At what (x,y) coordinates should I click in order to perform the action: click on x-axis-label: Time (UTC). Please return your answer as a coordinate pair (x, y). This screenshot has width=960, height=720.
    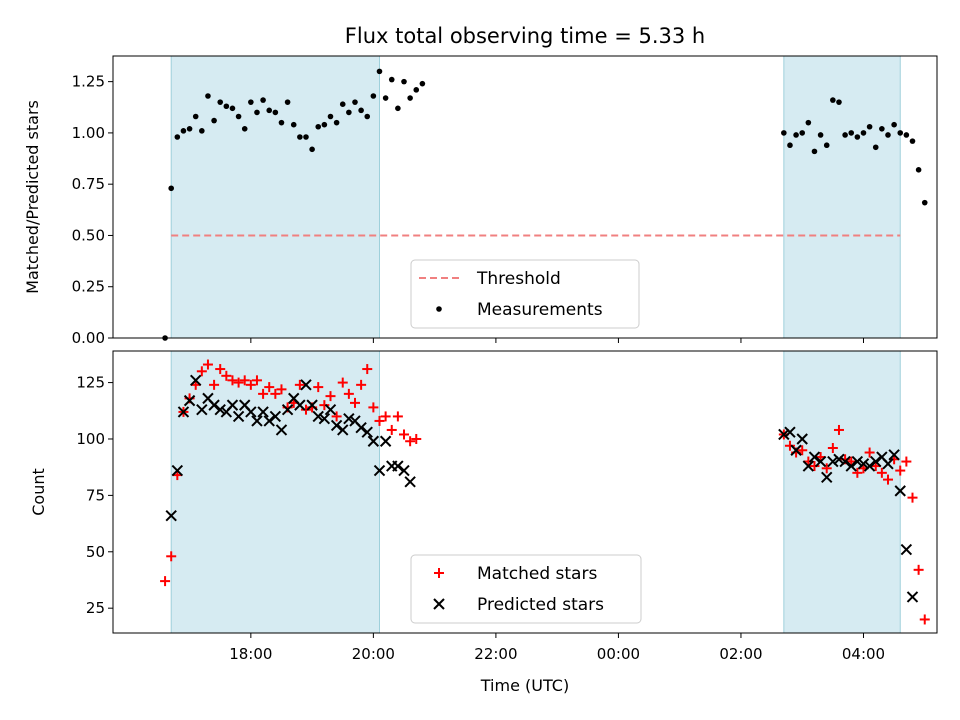
    Looking at the image, I should click on (524, 685).